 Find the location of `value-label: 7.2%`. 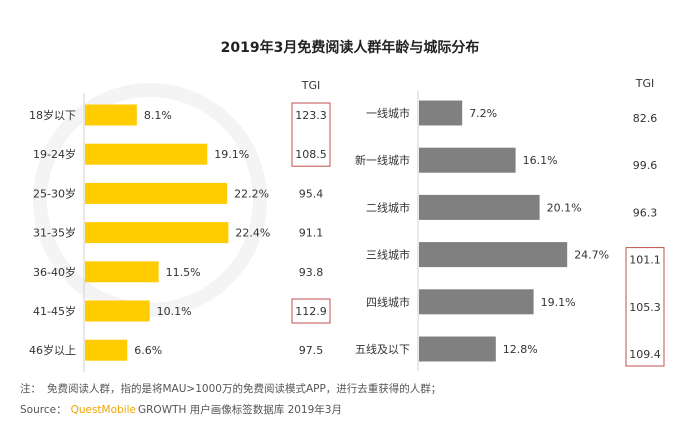

value-label: 7.2% is located at coordinates (483, 113).